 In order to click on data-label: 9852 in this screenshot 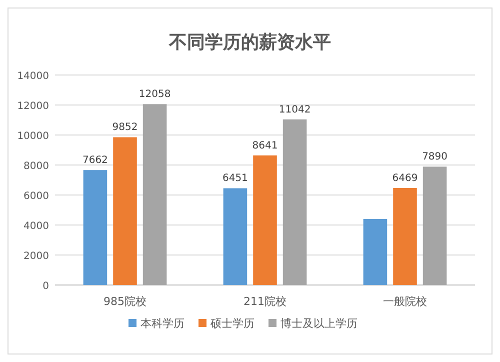, I will do `click(125, 128)`.